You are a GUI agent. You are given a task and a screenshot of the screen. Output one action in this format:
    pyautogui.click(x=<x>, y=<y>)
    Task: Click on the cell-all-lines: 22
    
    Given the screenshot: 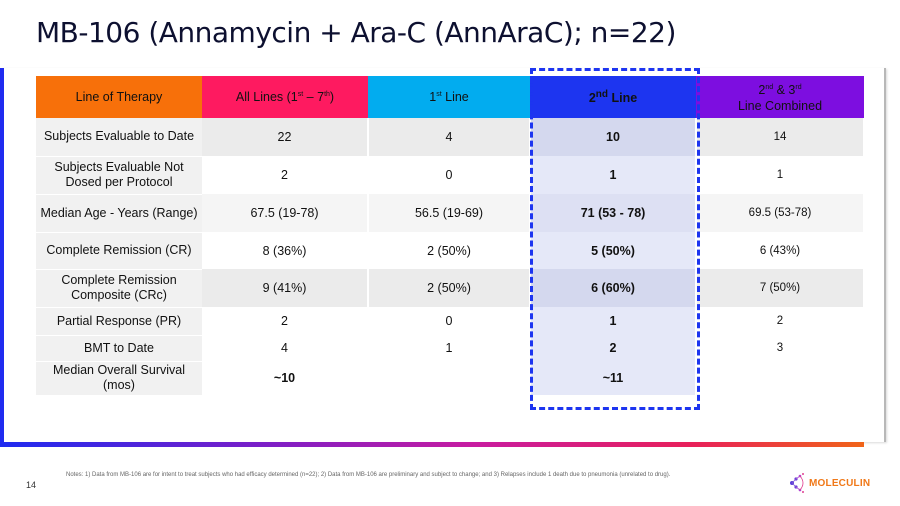 What is the action you would take?
    pyautogui.click(x=285, y=137)
    